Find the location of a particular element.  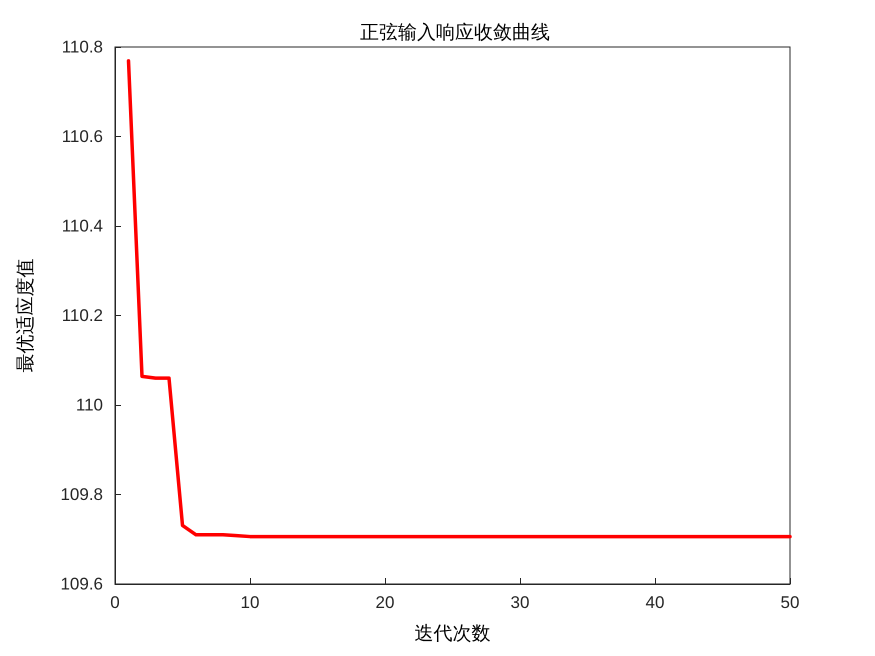

y-tick-label: 109.8 is located at coordinates (81, 494).